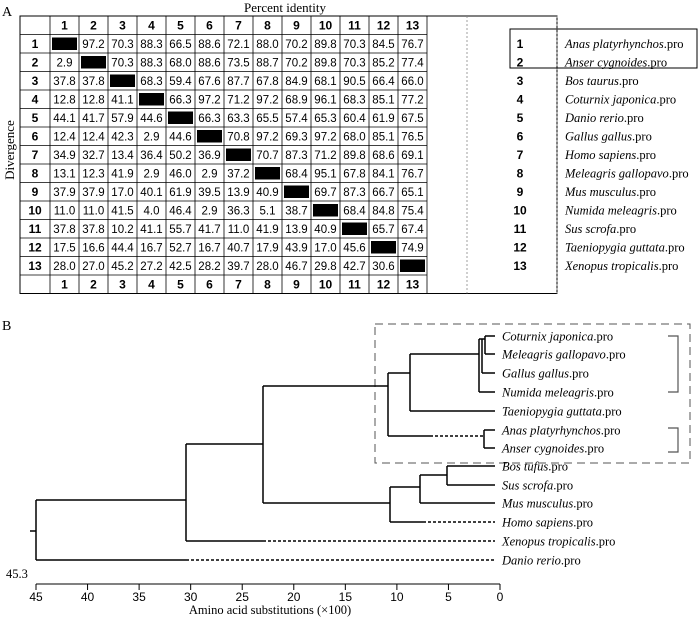  Describe the element at coordinates (209, 26) in the screenshot. I see `column-header: 6` at that location.